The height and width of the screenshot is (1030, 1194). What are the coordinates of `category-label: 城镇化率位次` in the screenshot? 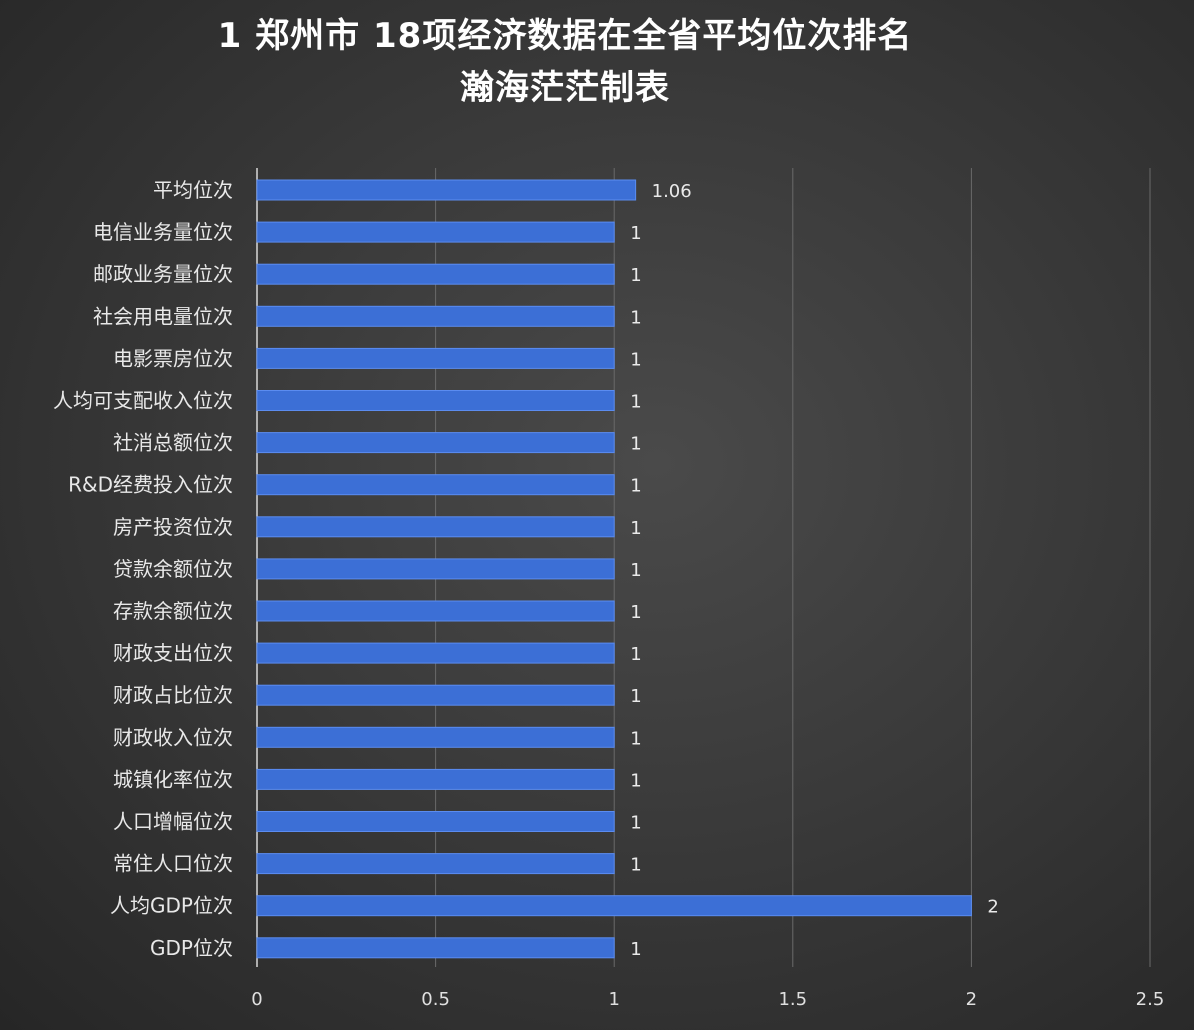 It's located at (173, 779).